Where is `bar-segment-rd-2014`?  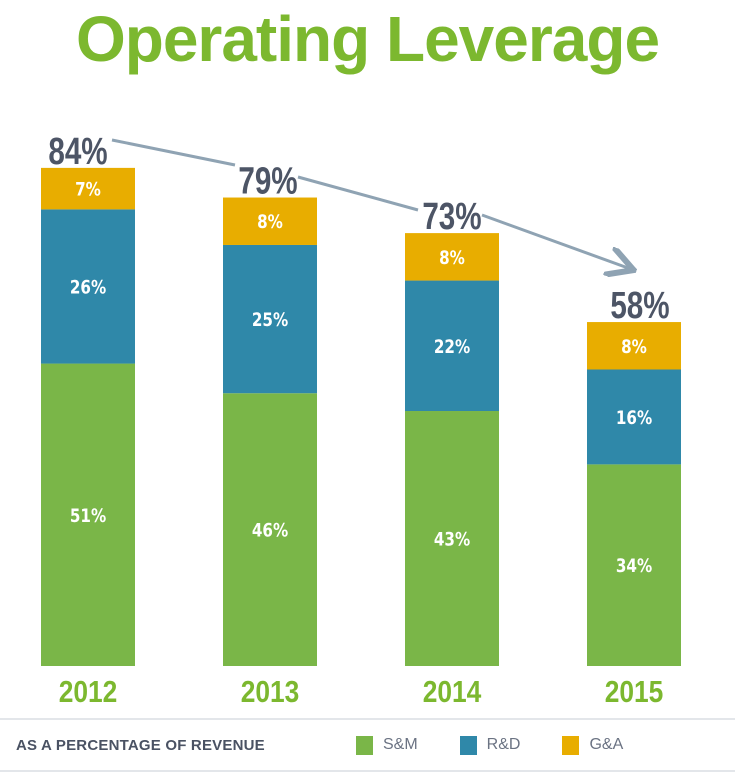 bar-segment-rd-2014 is located at coordinates (452, 346).